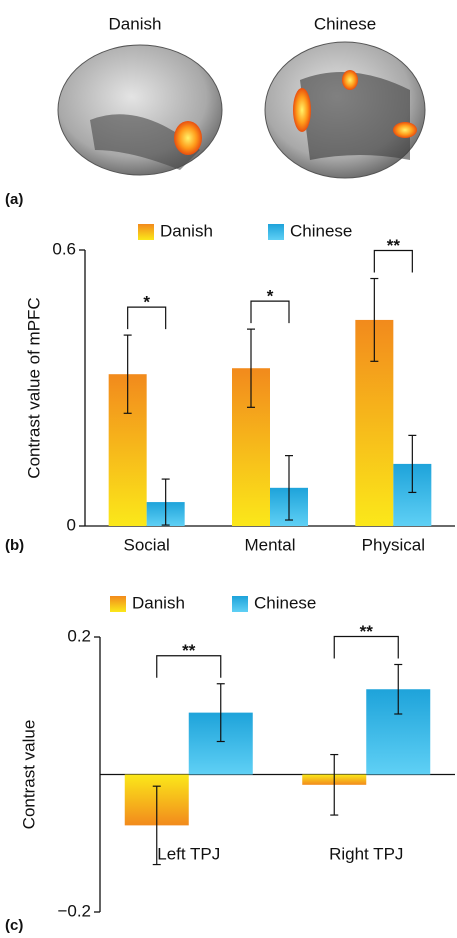 This screenshot has width=457, height=938. Describe the element at coordinates (366, 853) in the screenshot. I see `x-tick-label: Right TPJ` at that location.